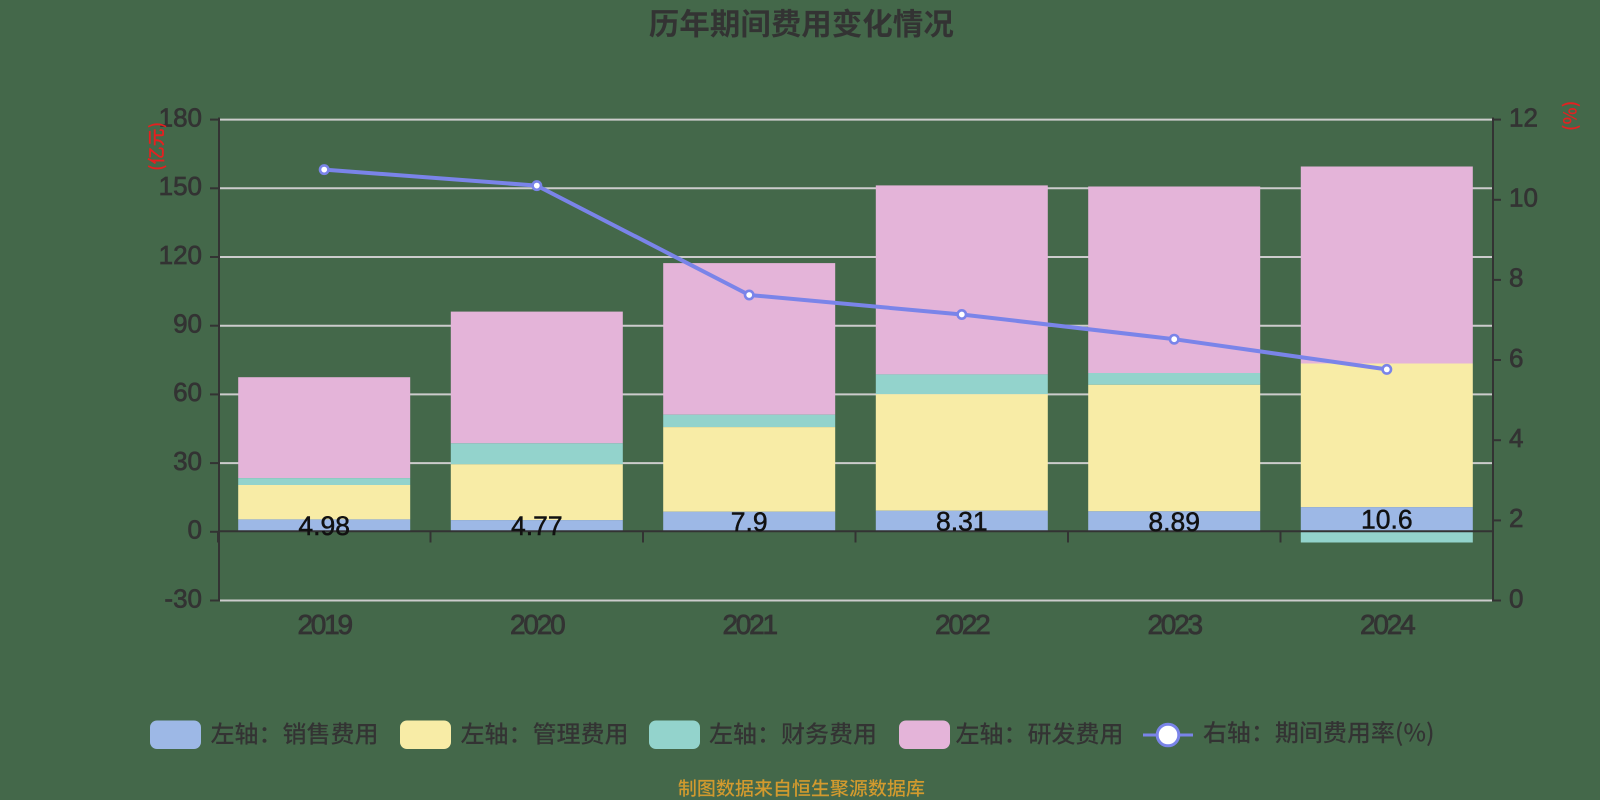 This screenshot has height=800, width=1600. I want to click on svg-text: 2021, so click(749, 624).